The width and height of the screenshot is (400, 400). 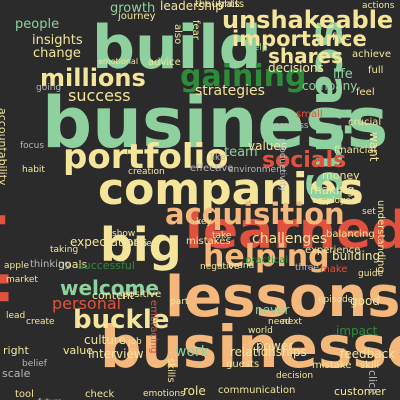 I want to click on word-work: work, so click(x=192, y=352).